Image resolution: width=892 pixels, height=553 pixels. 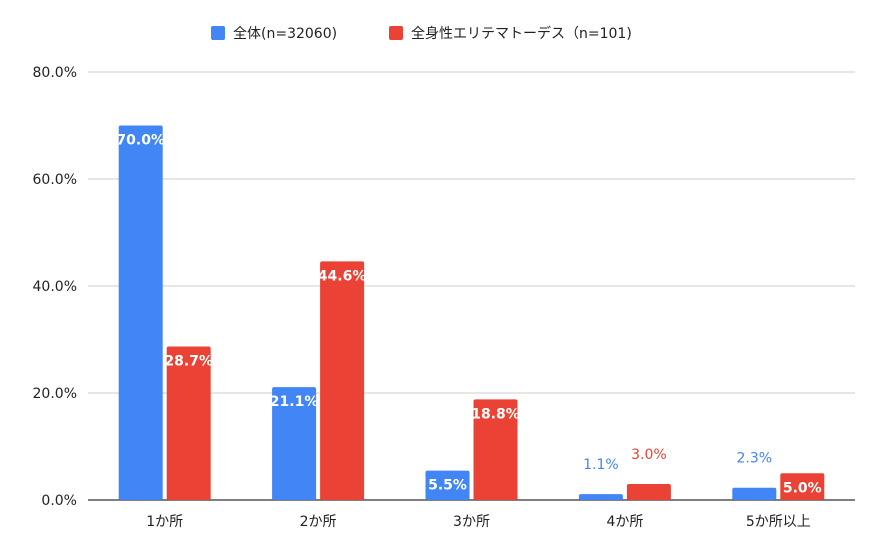 I want to click on y-tick-label: 0.0%, so click(x=59, y=501).